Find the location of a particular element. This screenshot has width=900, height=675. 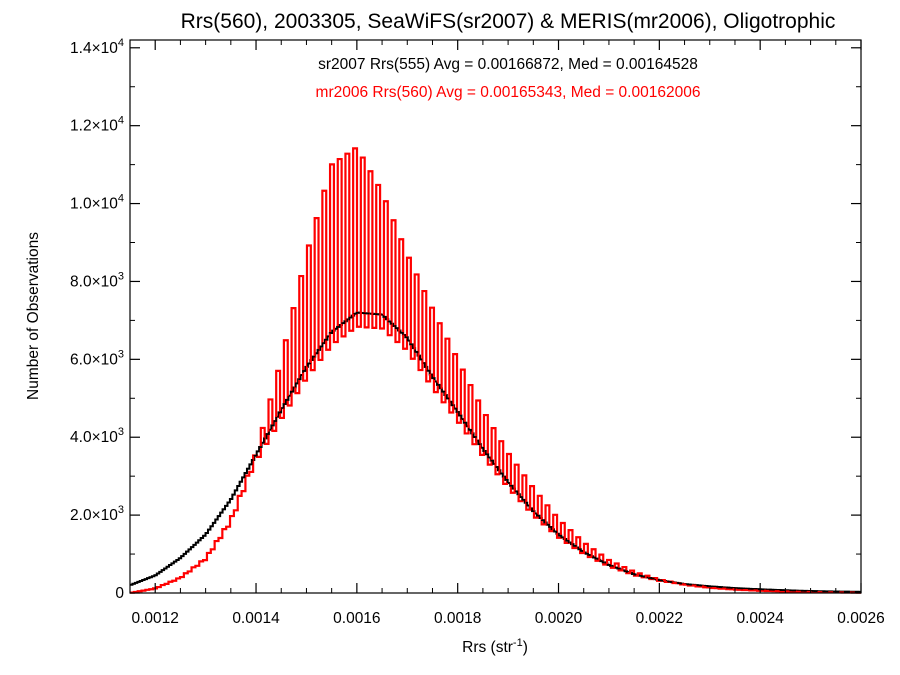

y-tick-label: 1.2×10⁴ is located at coordinates (97, 125).